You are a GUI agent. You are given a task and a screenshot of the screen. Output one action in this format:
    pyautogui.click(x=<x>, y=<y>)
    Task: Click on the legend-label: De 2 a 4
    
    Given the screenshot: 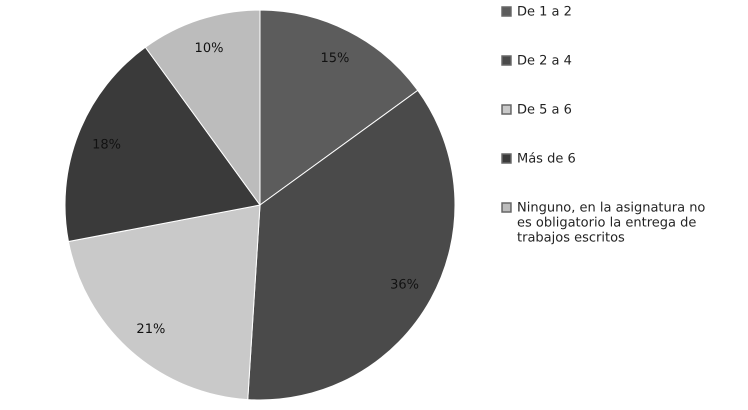 What is the action you would take?
    pyautogui.click(x=544, y=61)
    